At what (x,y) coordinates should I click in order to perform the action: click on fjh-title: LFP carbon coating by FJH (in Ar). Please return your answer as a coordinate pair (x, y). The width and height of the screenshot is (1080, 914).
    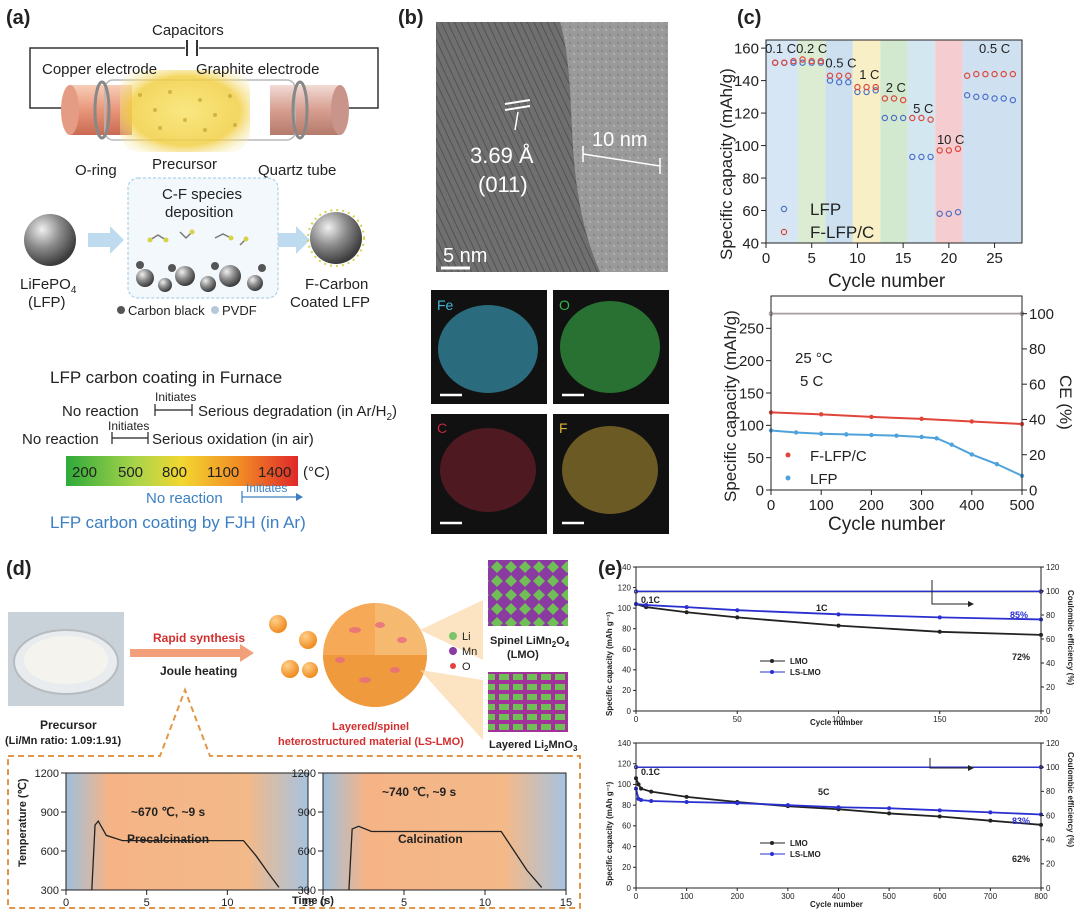
    Looking at the image, I should click on (178, 522).